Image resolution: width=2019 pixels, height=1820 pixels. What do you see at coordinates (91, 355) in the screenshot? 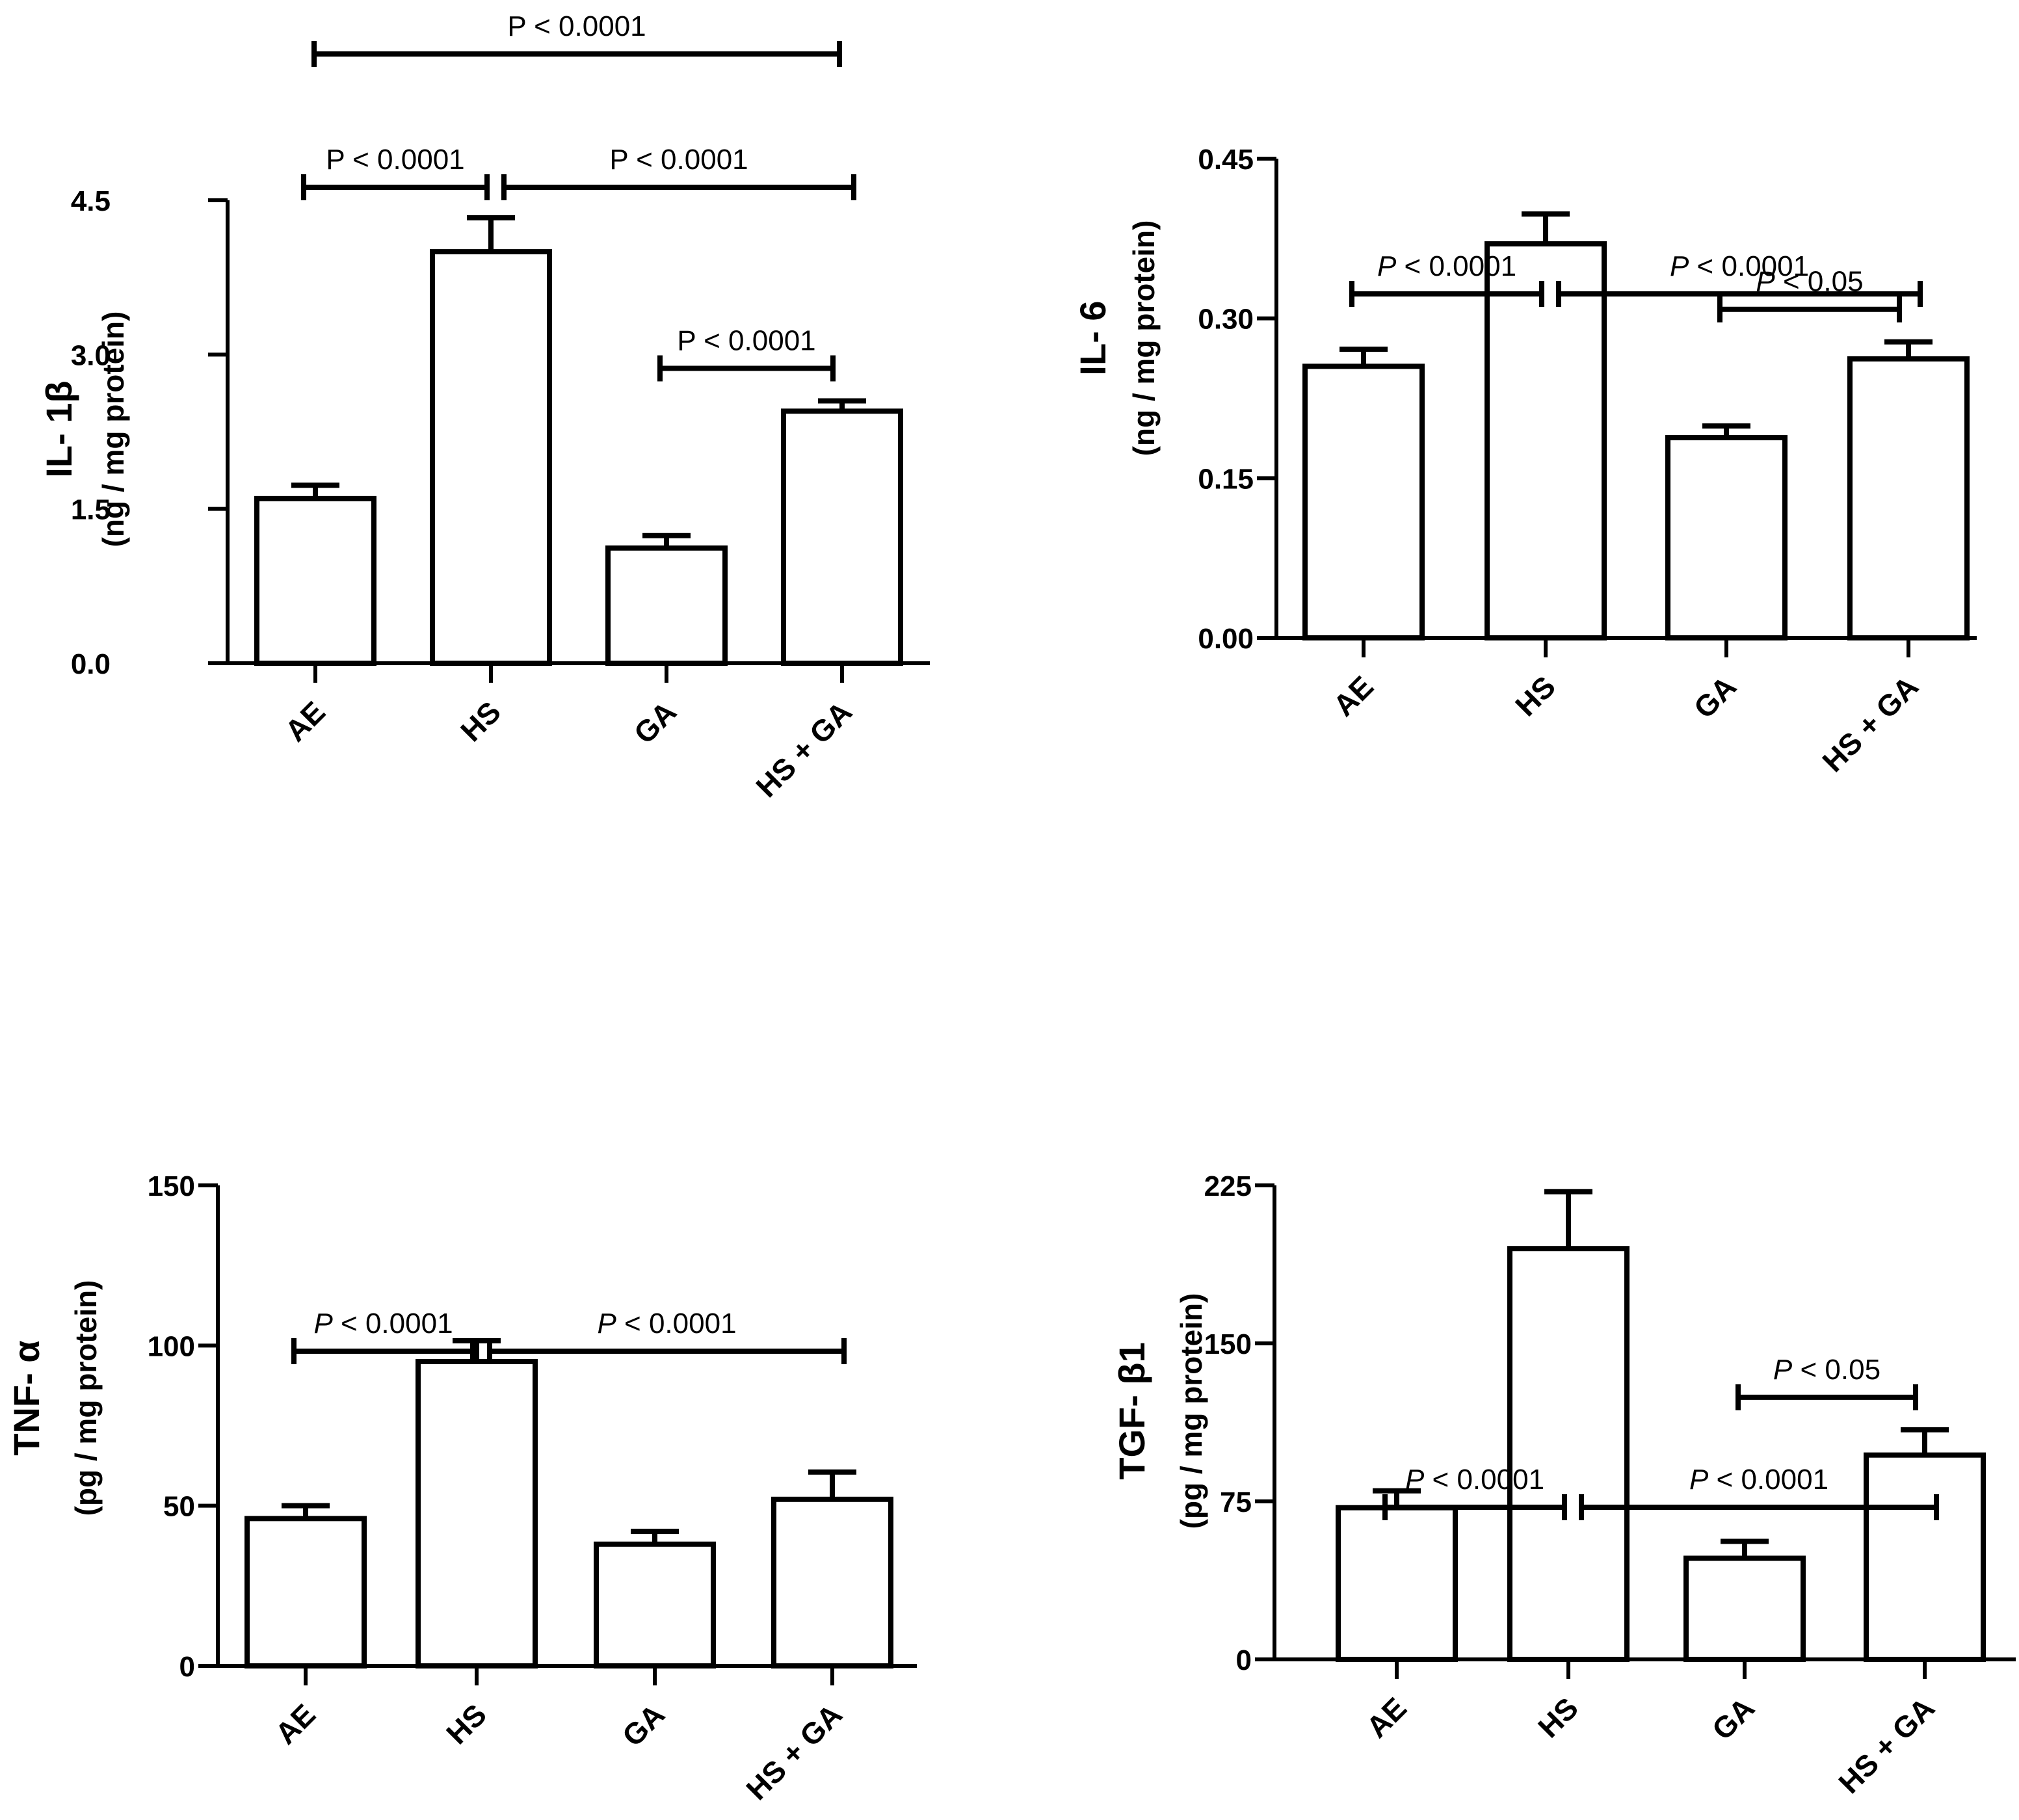
I see `y-tick-label: 3.0` at bounding box center [91, 355].